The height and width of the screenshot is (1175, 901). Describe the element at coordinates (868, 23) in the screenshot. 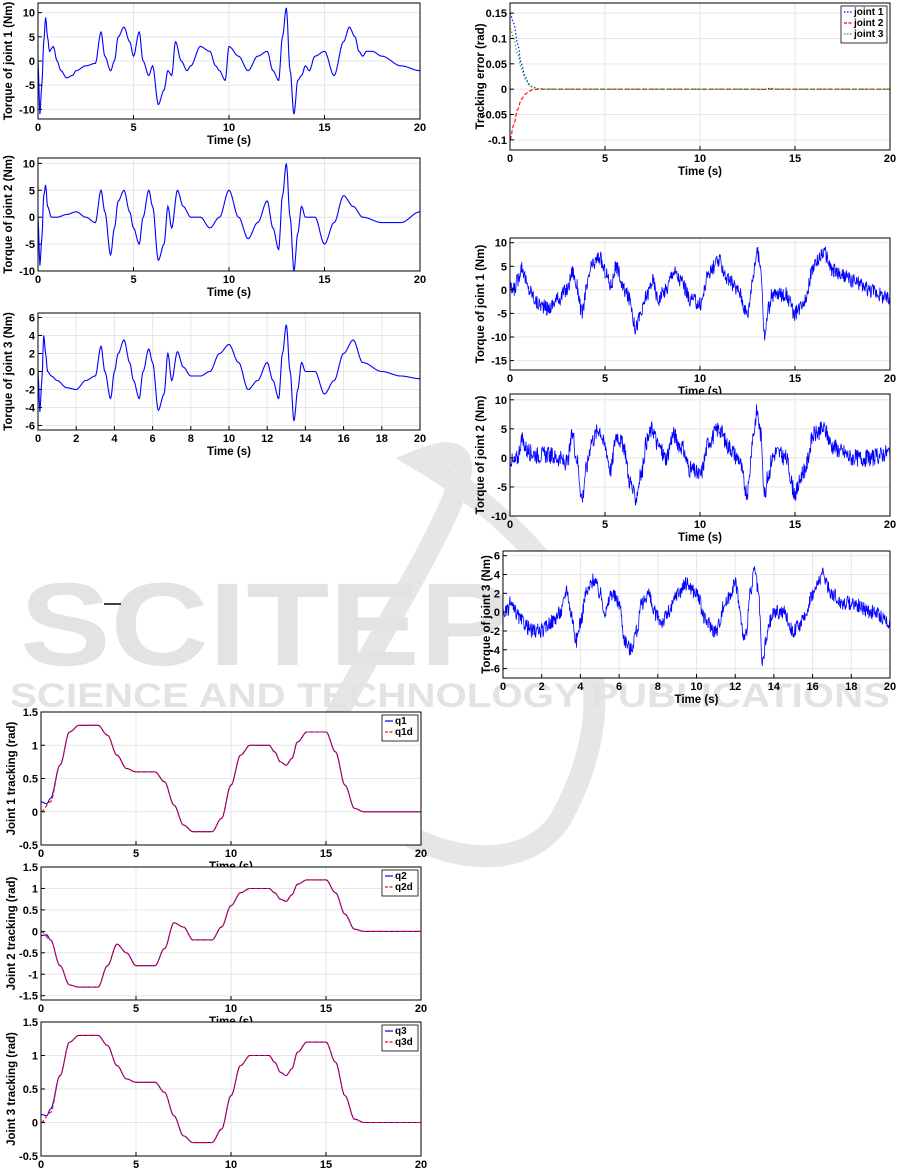

I see `legend-label: joint 2` at that location.